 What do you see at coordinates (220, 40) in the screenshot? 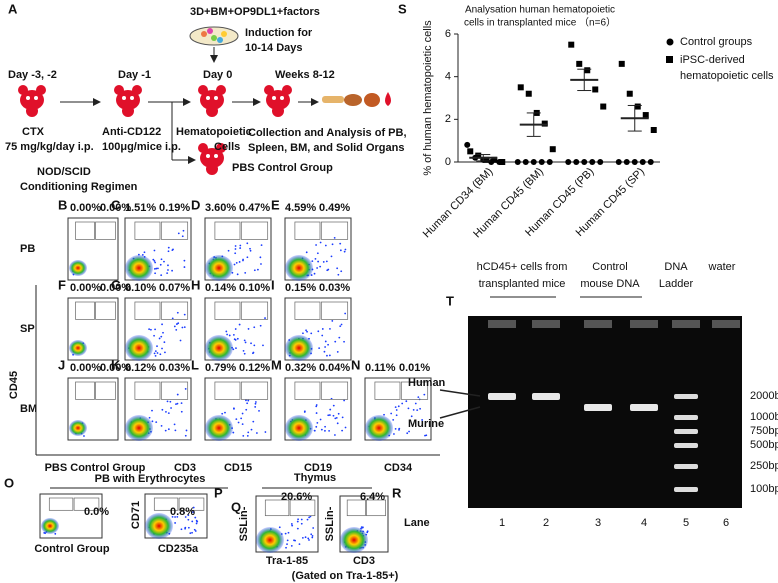
I see `cell-dot` at bounding box center [220, 40].